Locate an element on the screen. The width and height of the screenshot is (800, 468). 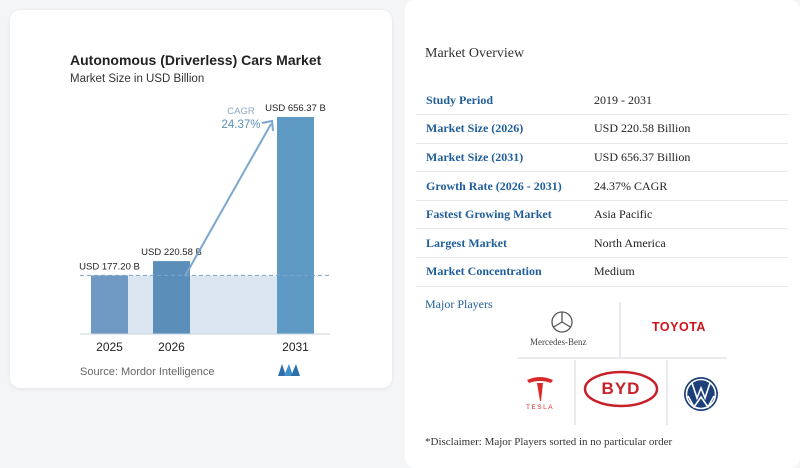
overview-row: Largest Market North America is located at coordinates (602, 243).